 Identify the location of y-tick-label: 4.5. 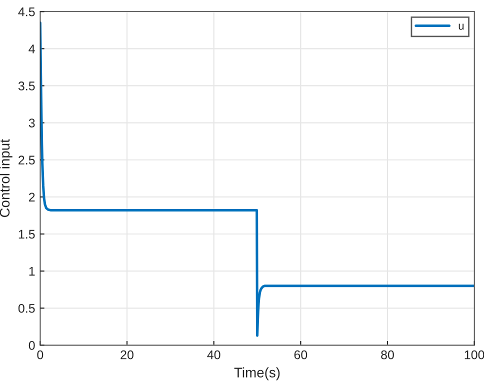
(26, 12).